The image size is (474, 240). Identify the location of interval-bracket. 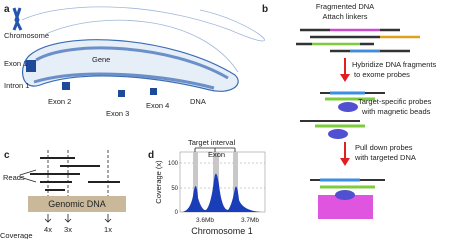
(215, 149).